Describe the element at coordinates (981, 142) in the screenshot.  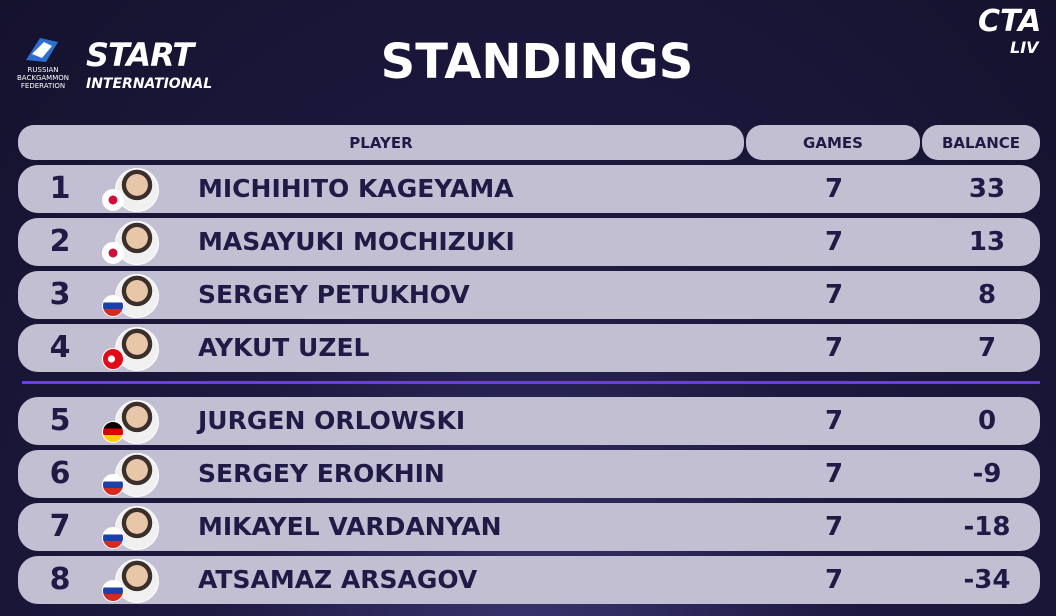
I see `column-header: BALANCE` at that location.